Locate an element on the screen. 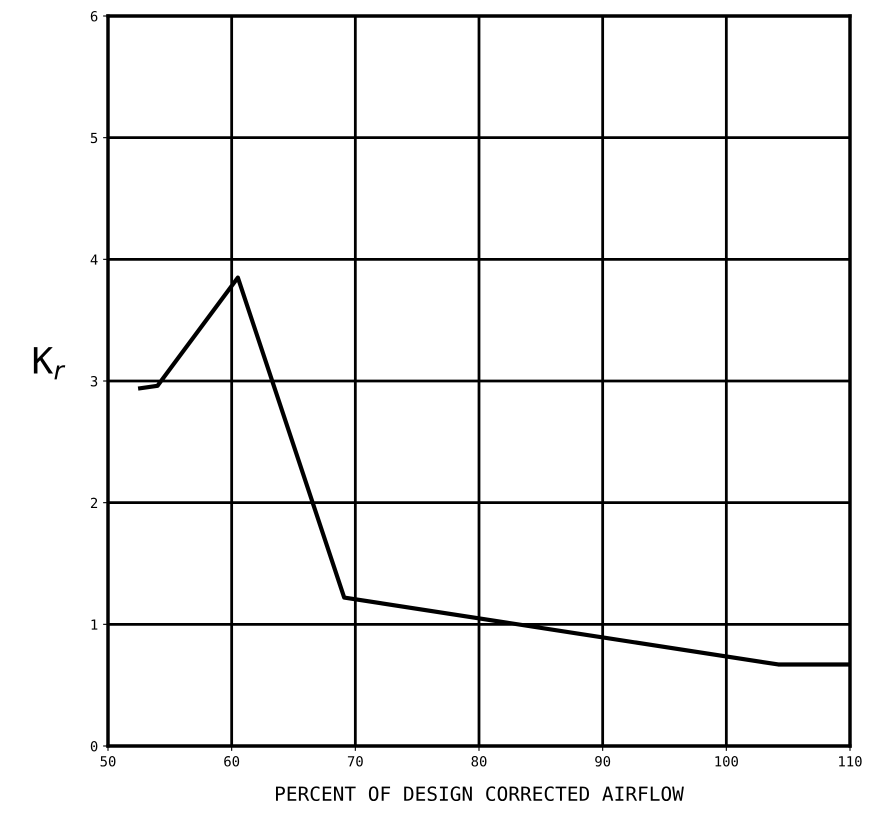 The image size is (872, 816). y-tick-label: 4 is located at coordinates (94, 259).